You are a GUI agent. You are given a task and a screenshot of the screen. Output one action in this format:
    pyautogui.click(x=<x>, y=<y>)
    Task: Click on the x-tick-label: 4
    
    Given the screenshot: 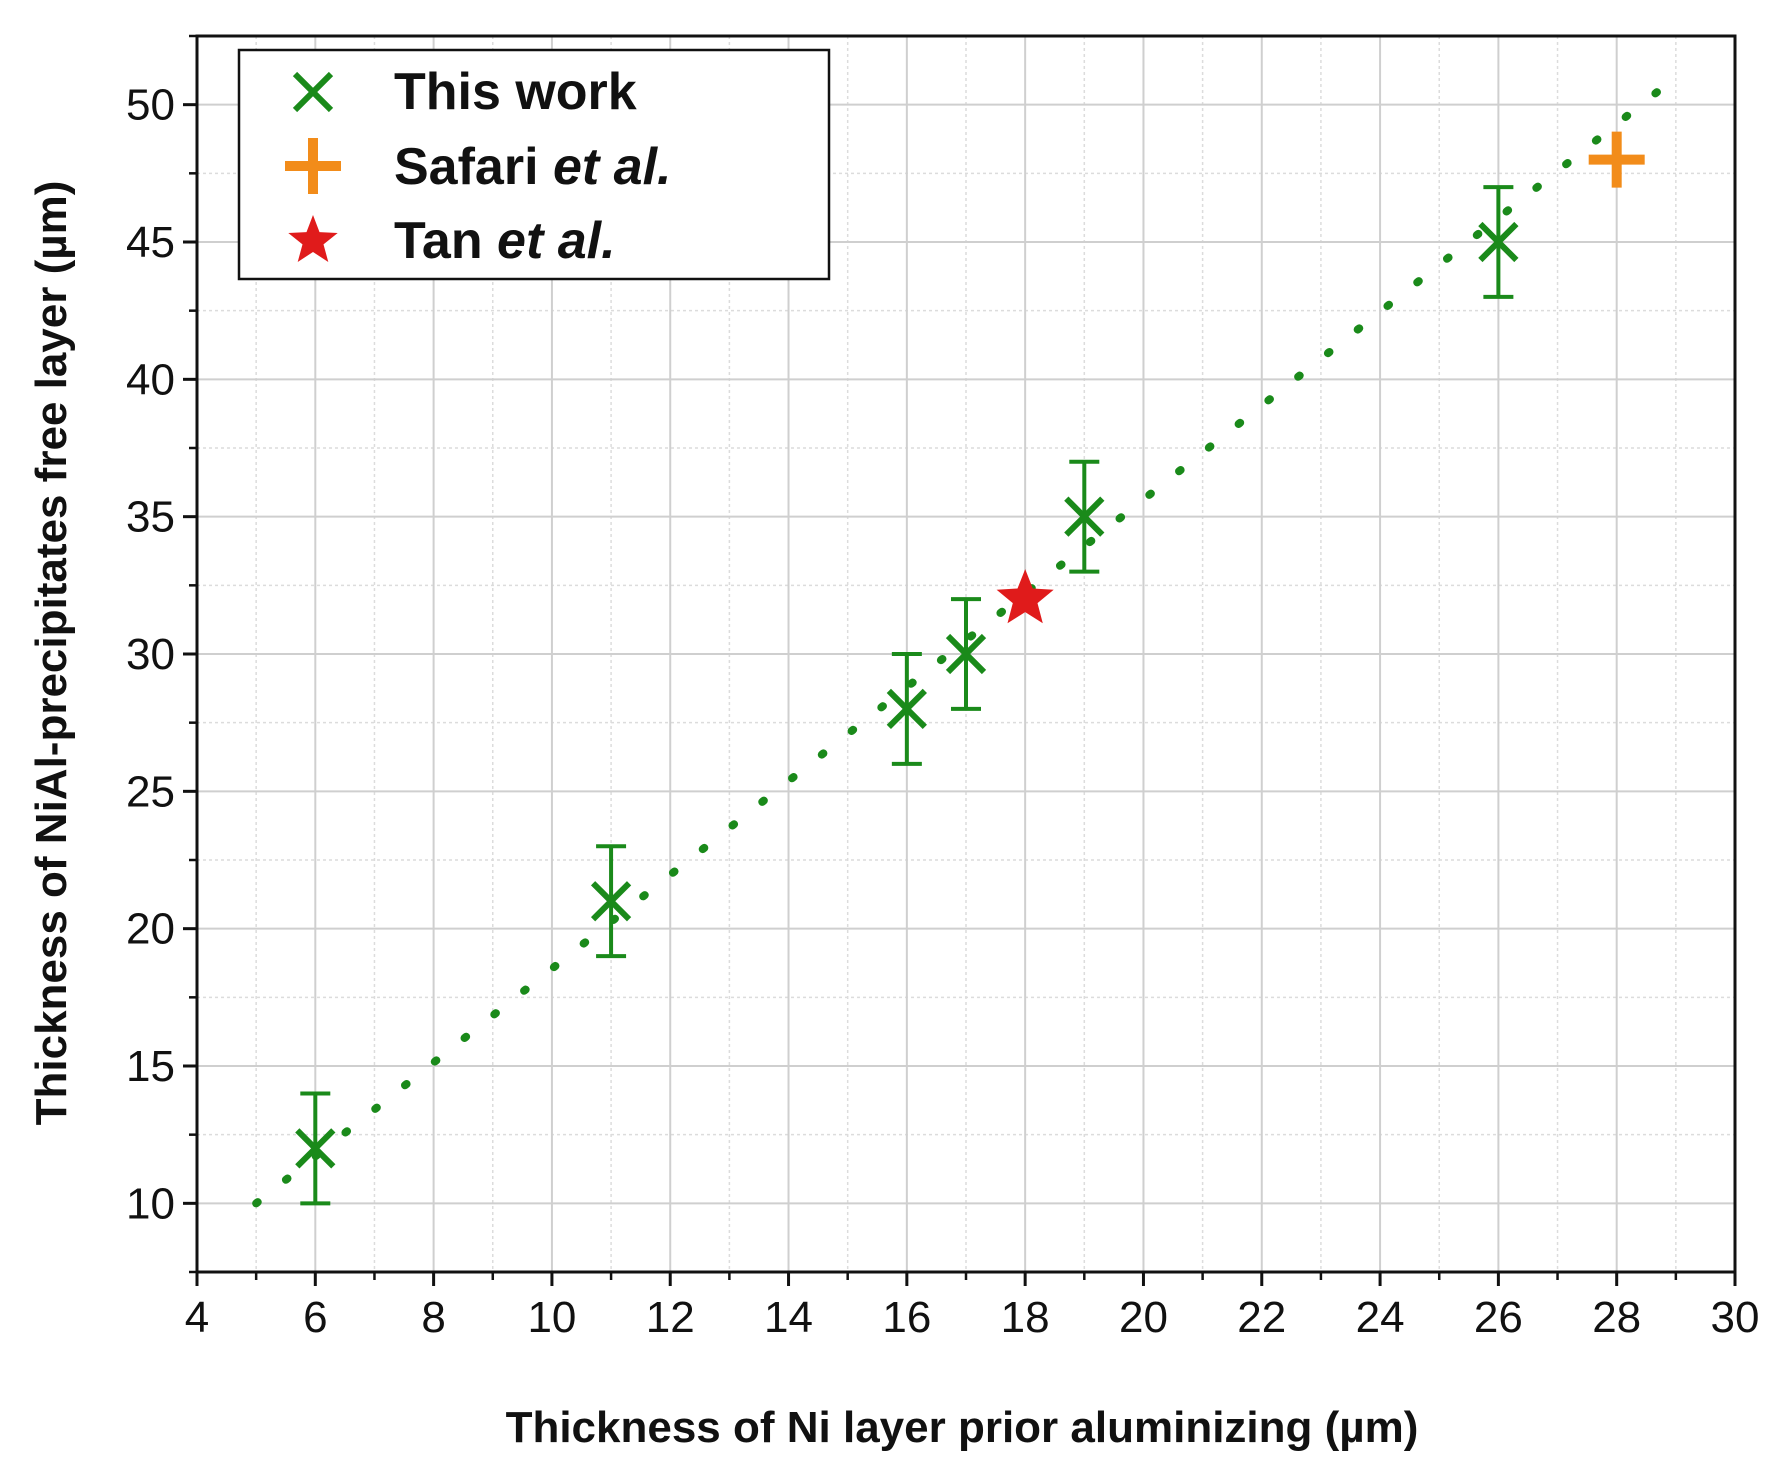 What is the action you would take?
    pyautogui.click(x=197, y=1317)
    